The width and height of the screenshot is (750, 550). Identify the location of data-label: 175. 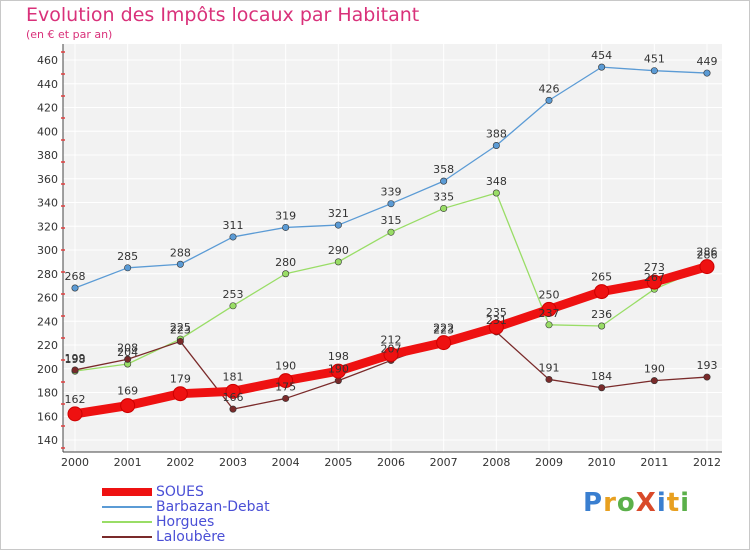
(285, 386).